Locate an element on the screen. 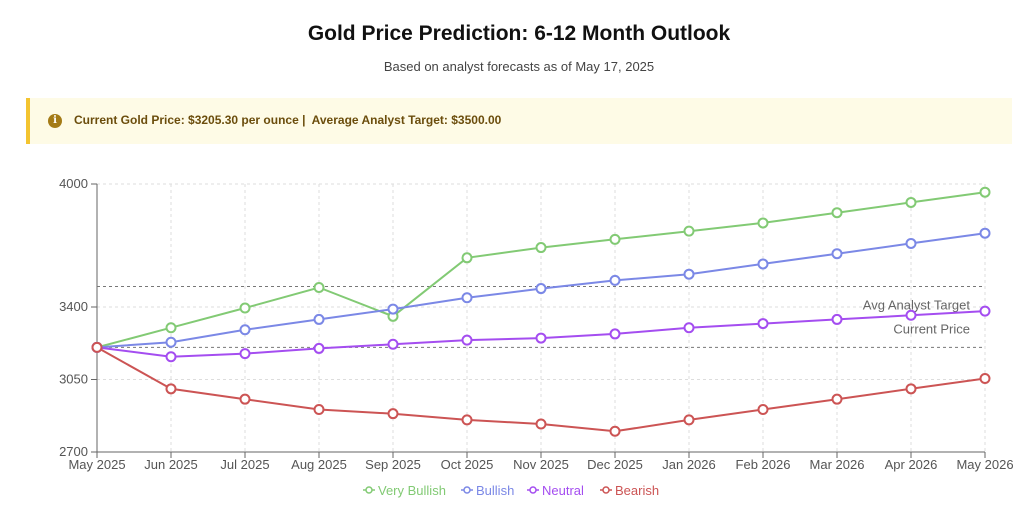 The width and height of the screenshot is (1024, 524). reference-label-target: Avg Analyst Target is located at coordinates (917, 305).